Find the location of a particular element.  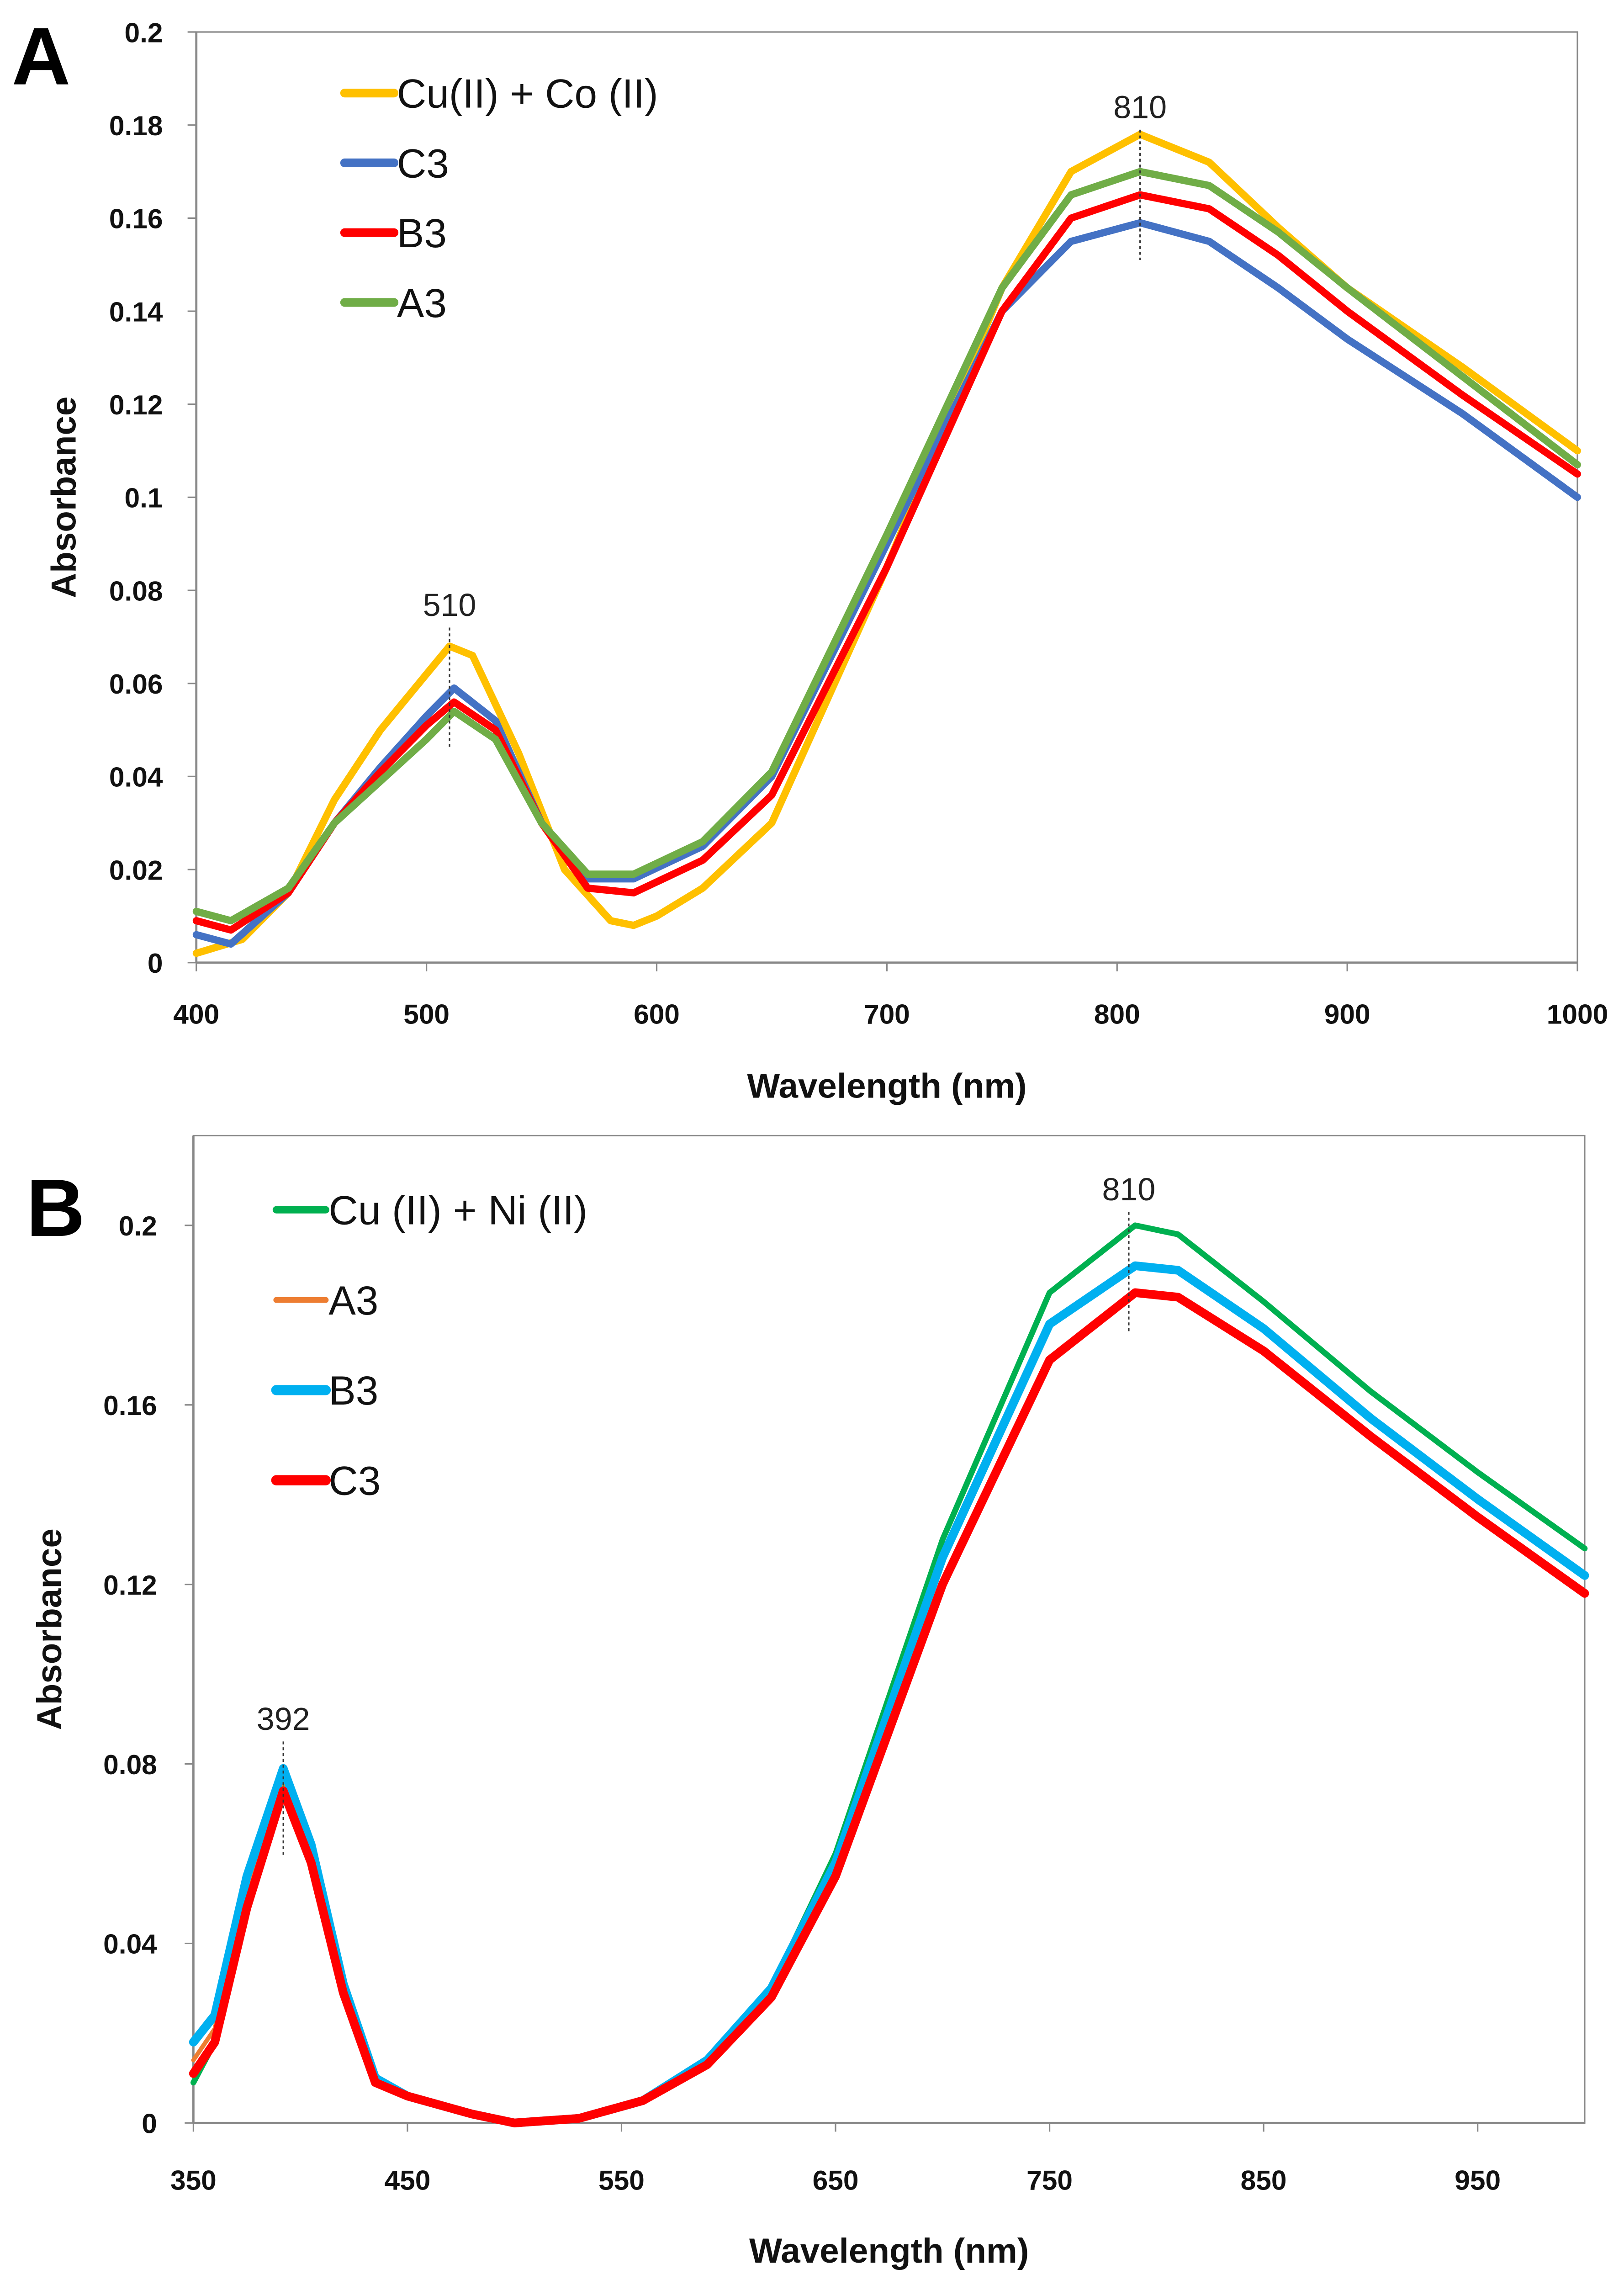

x-tick-label: 700 is located at coordinates (887, 1014).